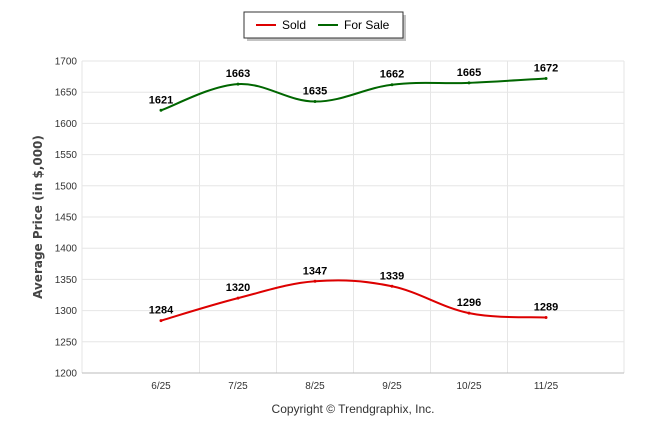 Image resolution: width=646 pixels, height=434 pixels. Describe the element at coordinates (66, 62) in the screenshot. I see `y-tick-label: 1700` at that location.